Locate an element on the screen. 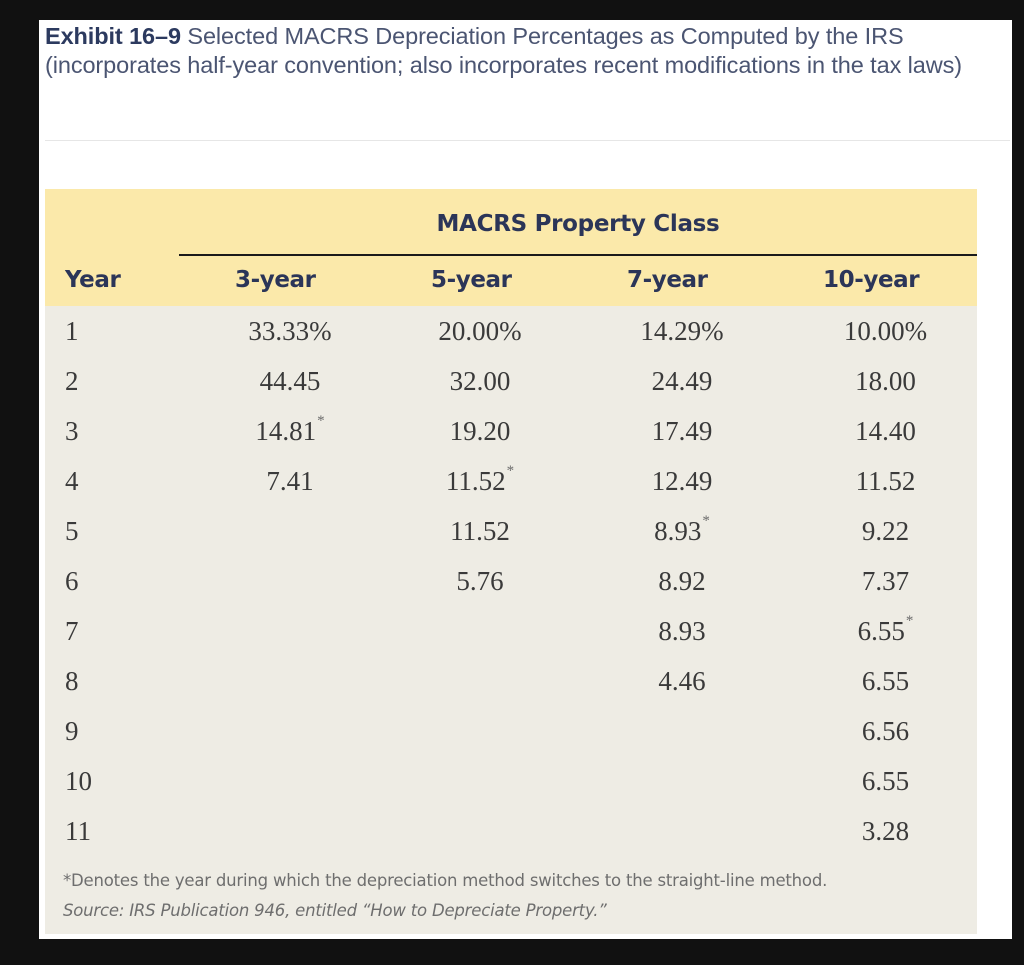 Image resolution: width=1024 pixels, height=965 pixels. value-cell-5-year: 5.76 is located at coordinates (480, 581).